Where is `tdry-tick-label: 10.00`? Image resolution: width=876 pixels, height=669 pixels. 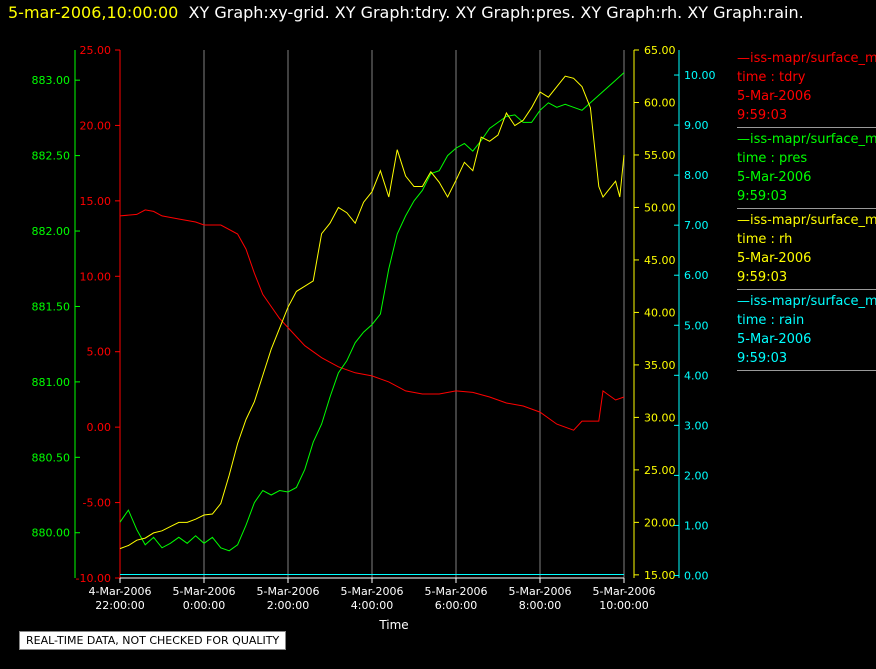 tdry-tick-label: 10.00 is located at coordinates (96, 276).